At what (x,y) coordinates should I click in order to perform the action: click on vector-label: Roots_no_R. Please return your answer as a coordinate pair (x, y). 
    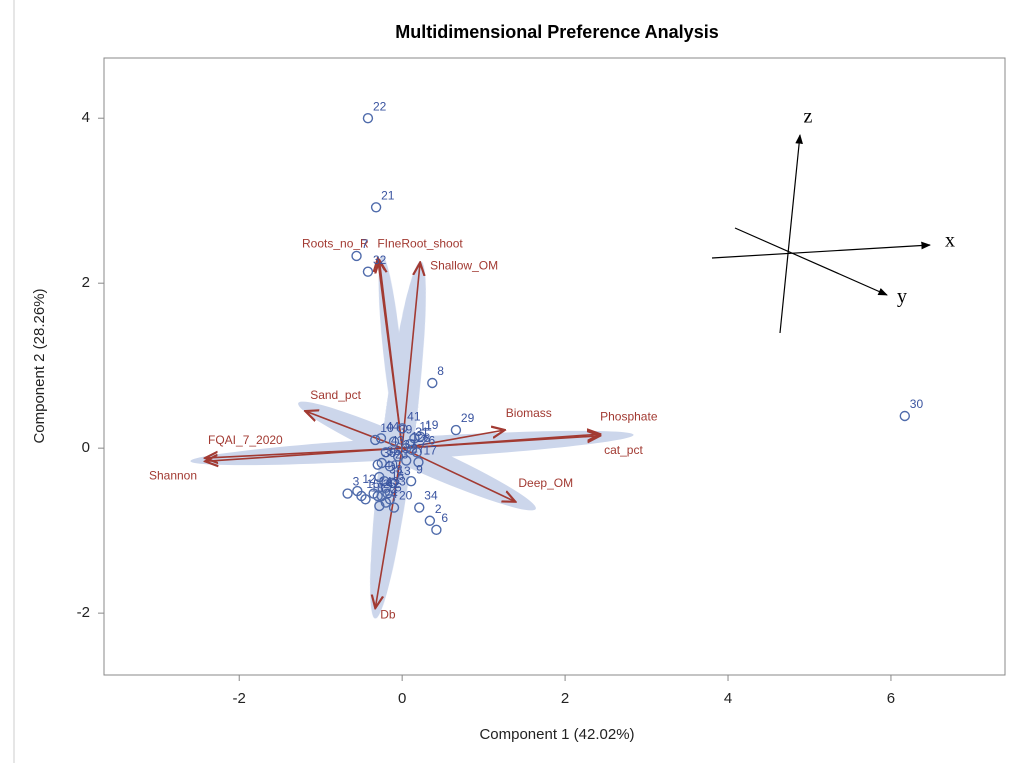
    Looking at the image, I should click on (335, 244).